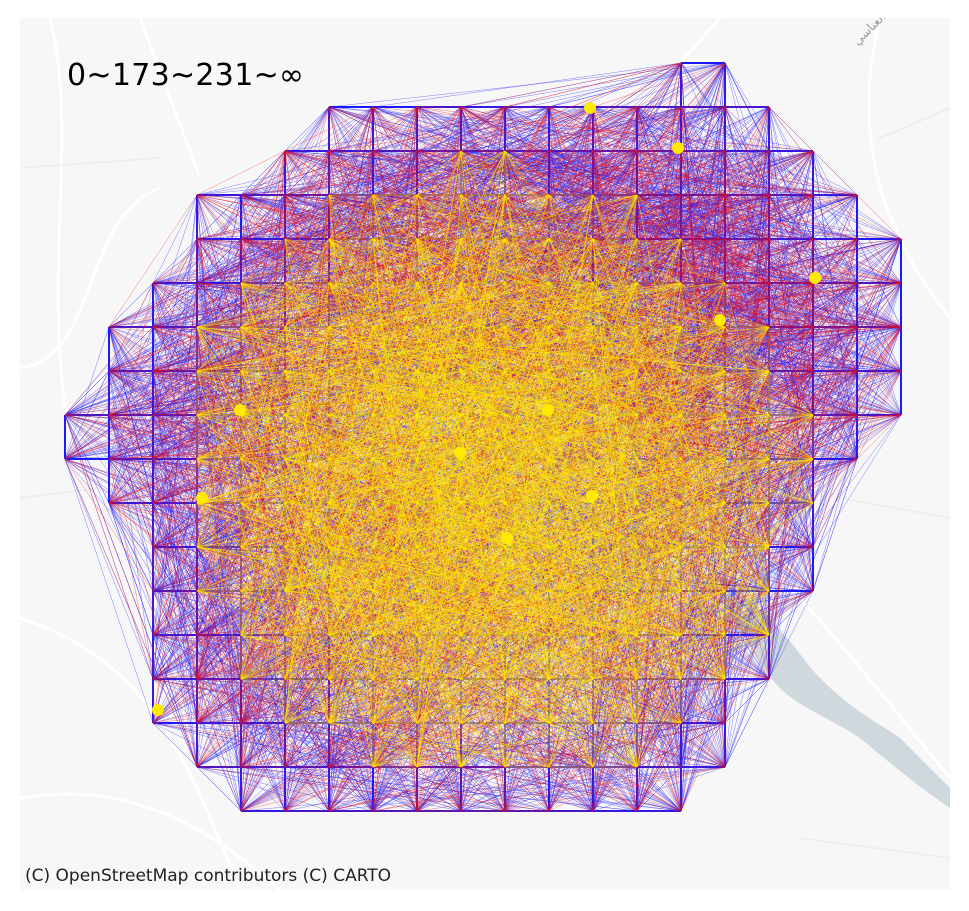 Image resolution: width=969 pixels, height=911 pixels. What do you see at coordinates (208, 876) in the screenshot?
I see `map-attribution: (C) OpenStreetMap contributors (C) CARTO` at bounding box center [208, 876].